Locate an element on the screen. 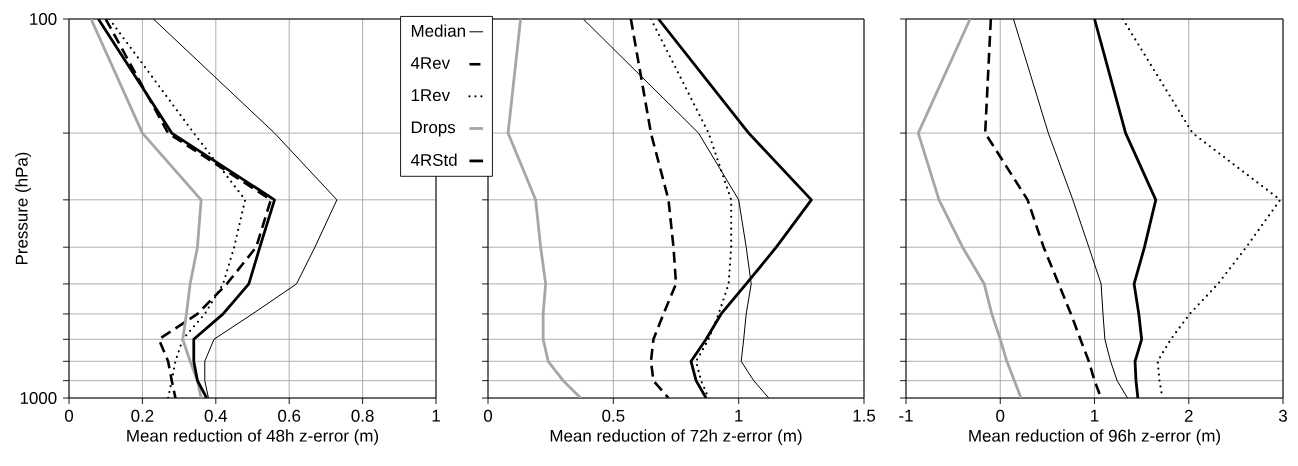 The image size is (1298, 466). y-tick-label: 1000 is located at coordinates (38, 398).